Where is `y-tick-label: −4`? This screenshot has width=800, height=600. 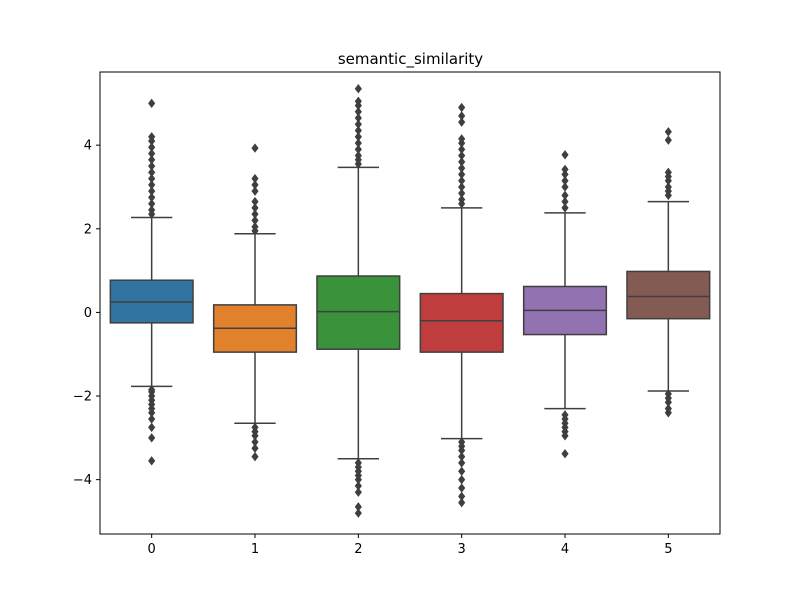
y-tick-label: −4 is located at coordinates (82, 480).